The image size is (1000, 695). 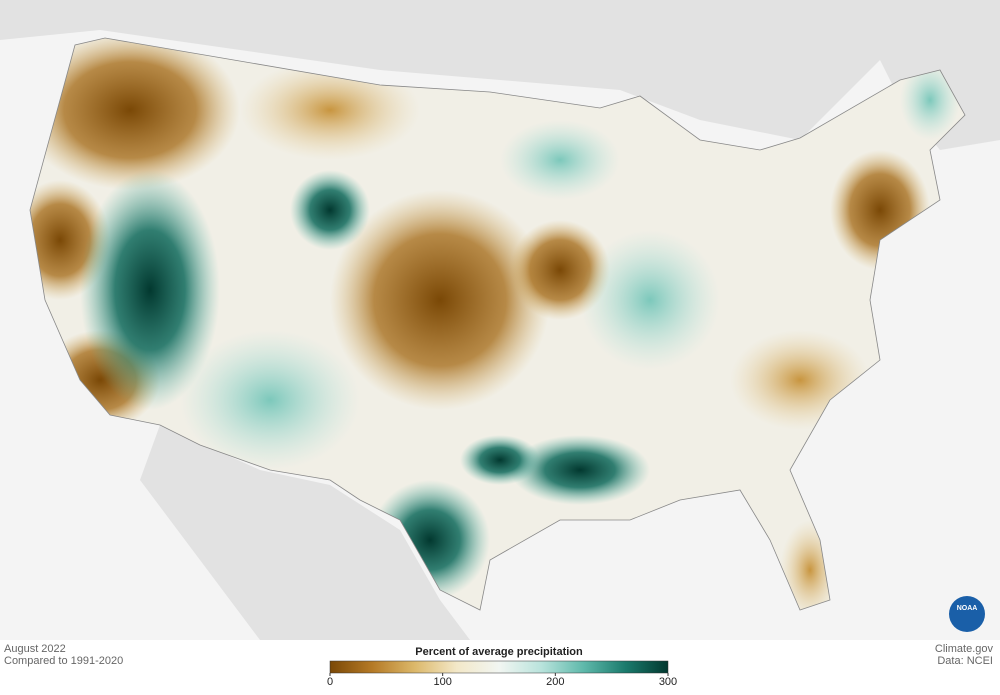 What do you see at coordinates (555, 682) in the screenshot?
I see `tick-label: 200` at bounding box center [555, 682].